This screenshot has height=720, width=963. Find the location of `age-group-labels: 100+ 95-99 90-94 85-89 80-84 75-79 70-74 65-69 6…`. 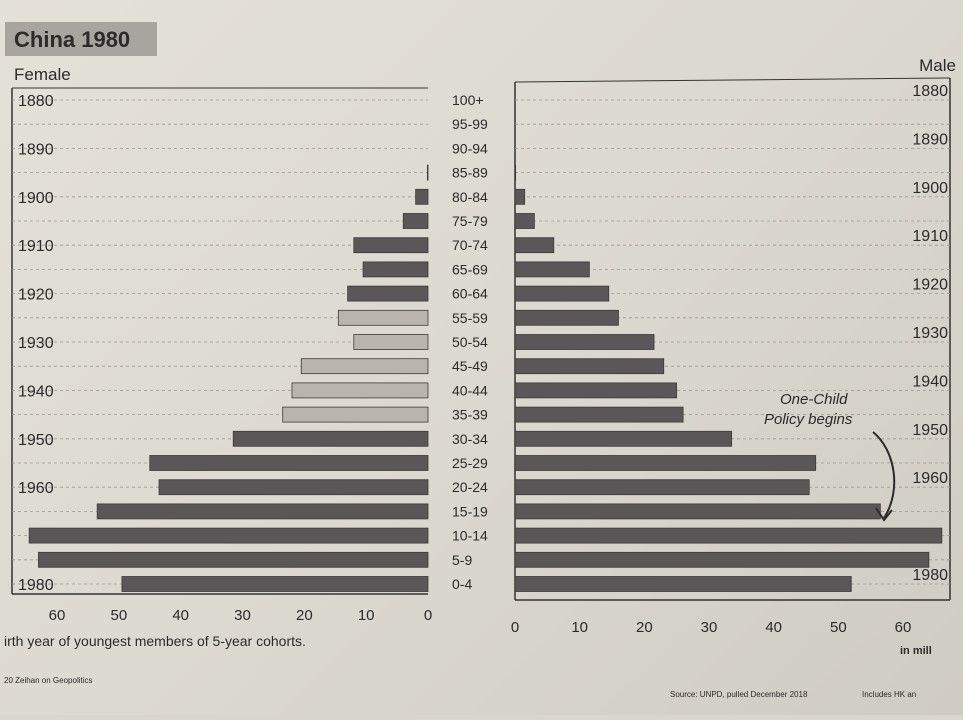

age-group-labels: 100+ 95-99 90-94 85-89 80-84 75-79 70-74 65-69 6… is located at coordinates (470, 342).